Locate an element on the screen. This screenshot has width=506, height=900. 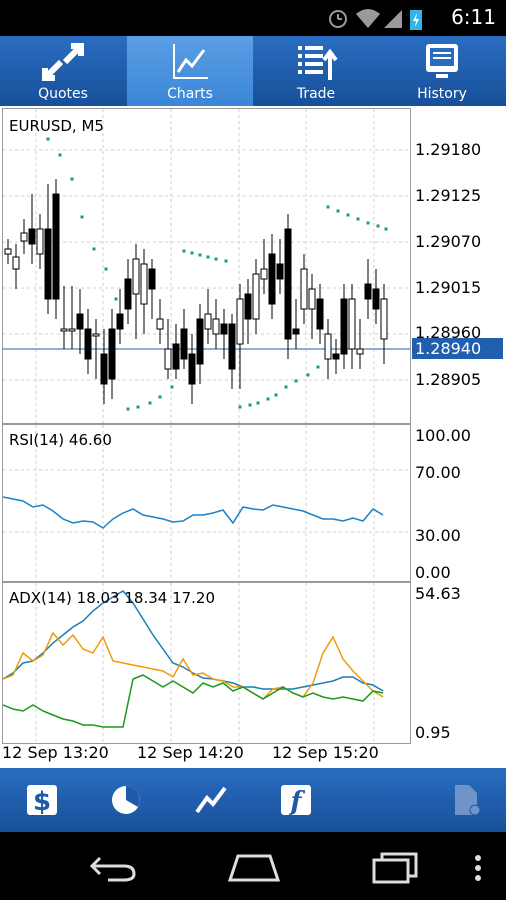
function-icon: f is located at coordinates (296, 800).